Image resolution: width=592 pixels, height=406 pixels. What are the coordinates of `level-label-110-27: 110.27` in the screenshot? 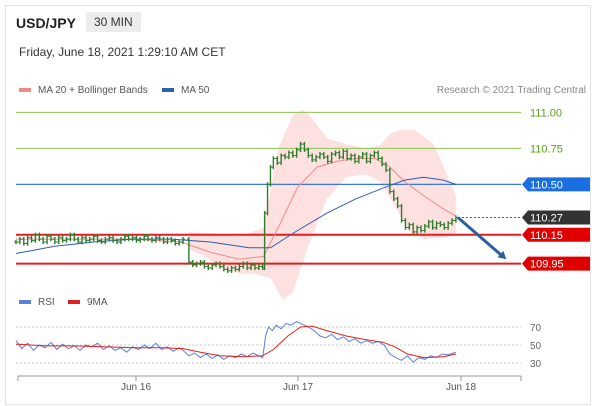 It's located at (556, 217).